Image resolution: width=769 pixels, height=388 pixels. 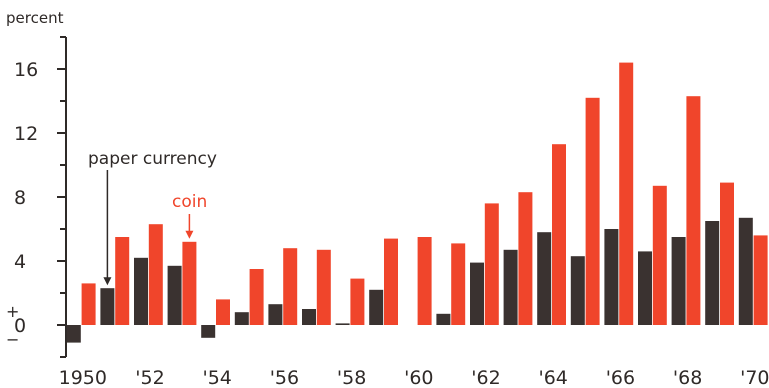 I want to click on paper-currency-bar-1950, so click(x=73, y=334).